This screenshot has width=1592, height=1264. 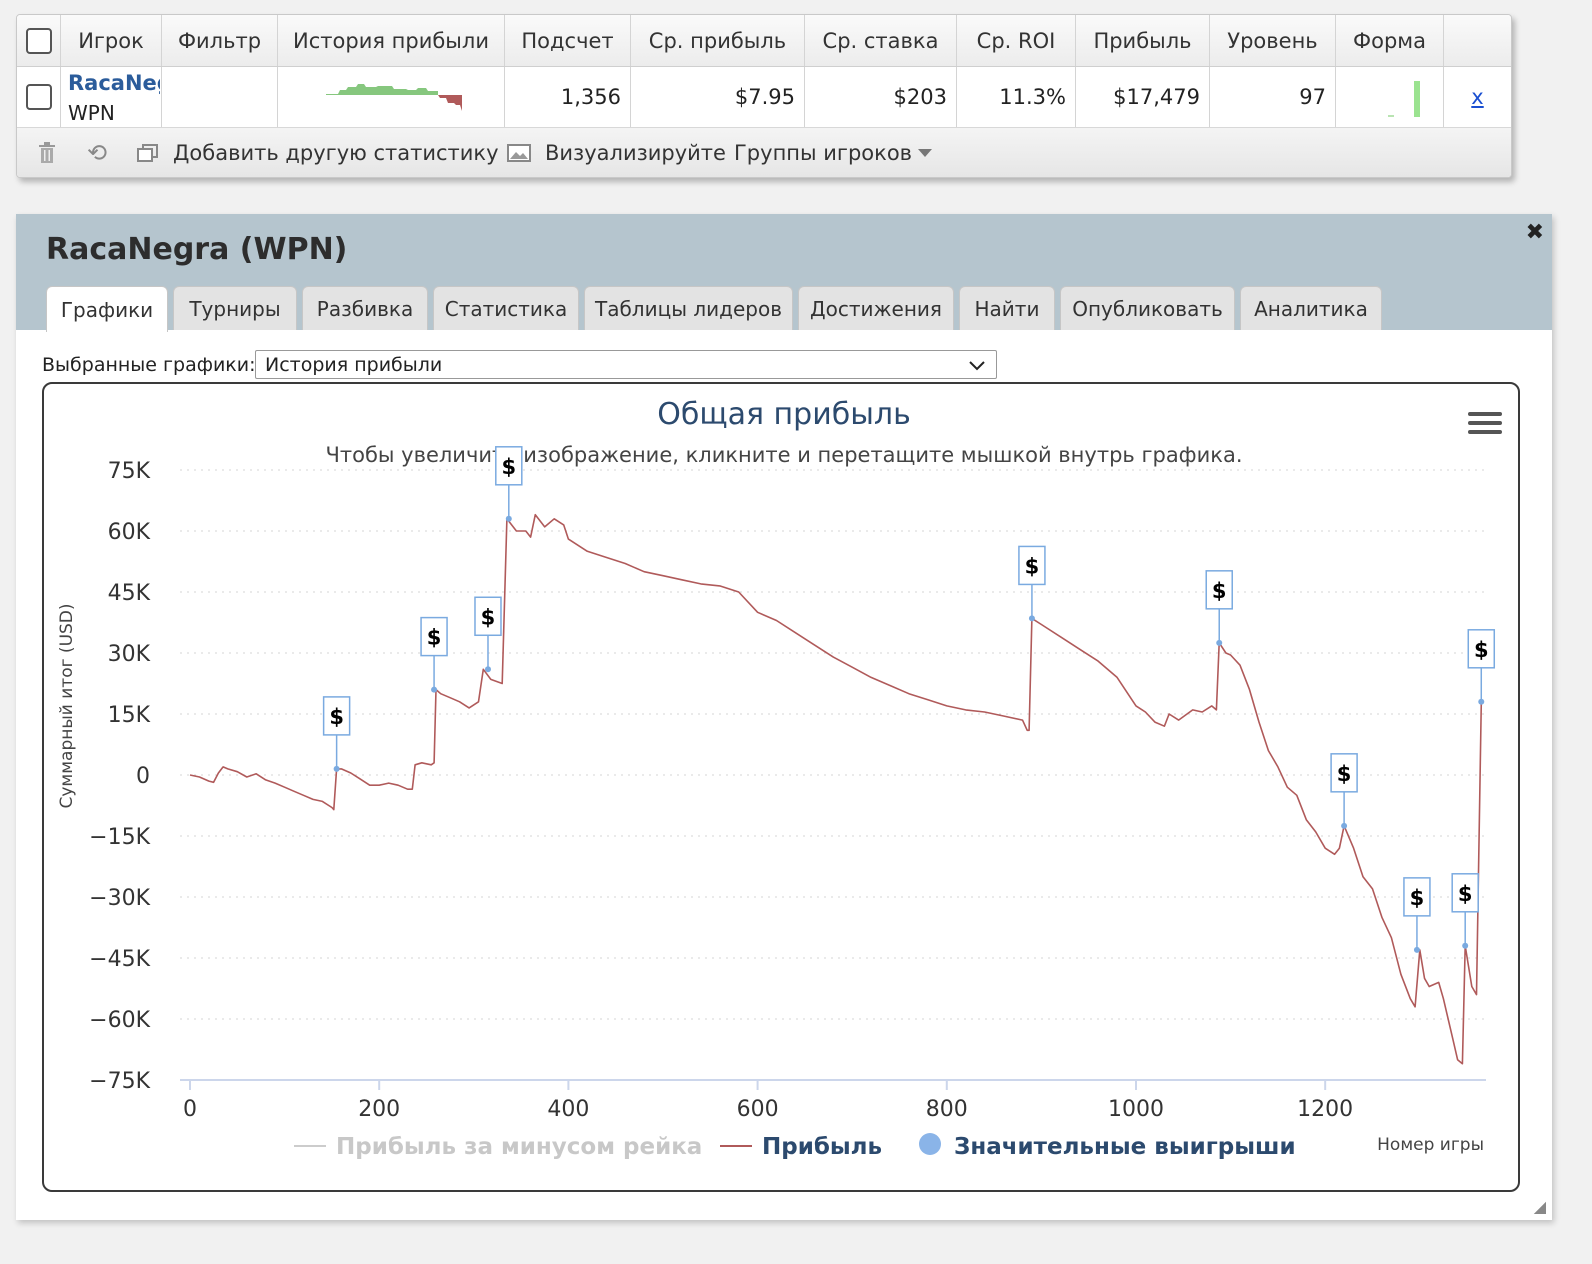 What do you see at coordinates (391, 97) in the screenshot?
I see `profit-history-cell` at bounding box center [391, 97].